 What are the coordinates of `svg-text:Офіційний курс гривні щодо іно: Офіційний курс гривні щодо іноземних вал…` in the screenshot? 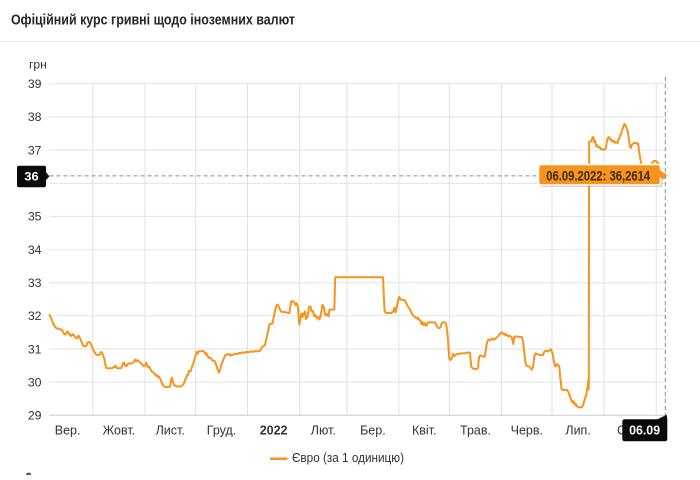 It's located at (153, 20).